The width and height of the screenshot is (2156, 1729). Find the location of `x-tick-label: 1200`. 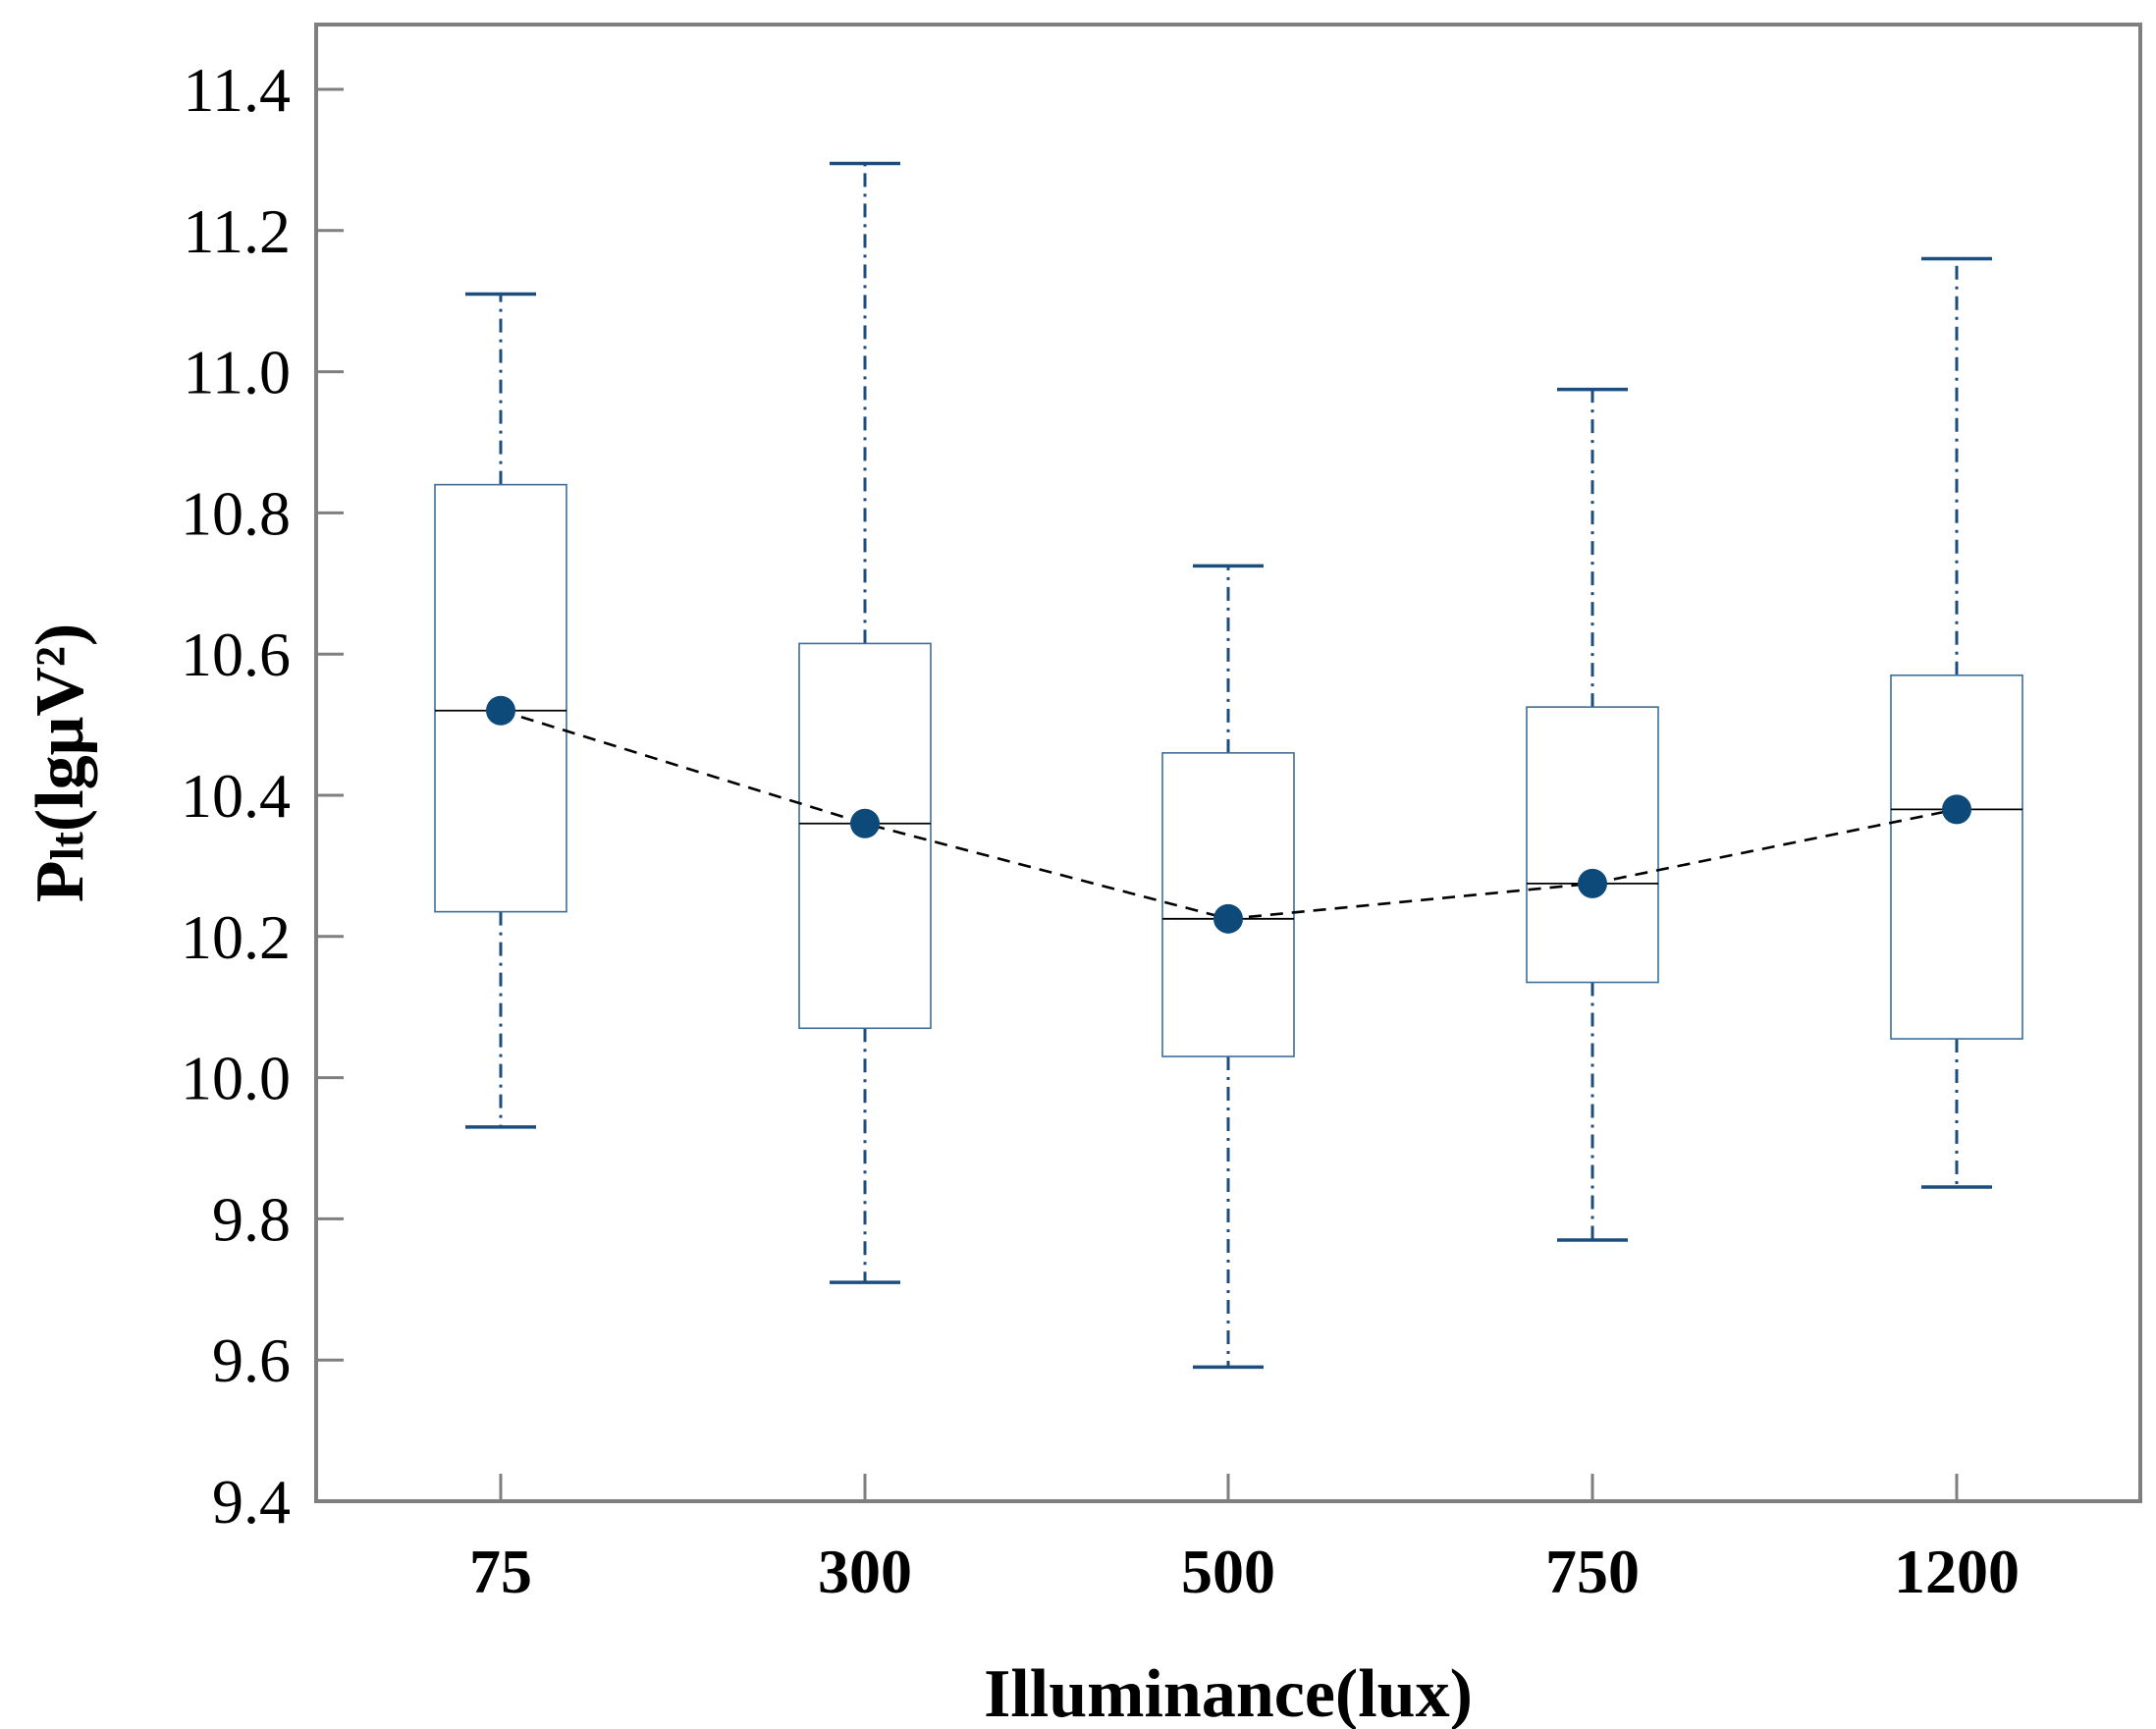

x-tick-label: 1200 is located at coordinates (1957, 1571).